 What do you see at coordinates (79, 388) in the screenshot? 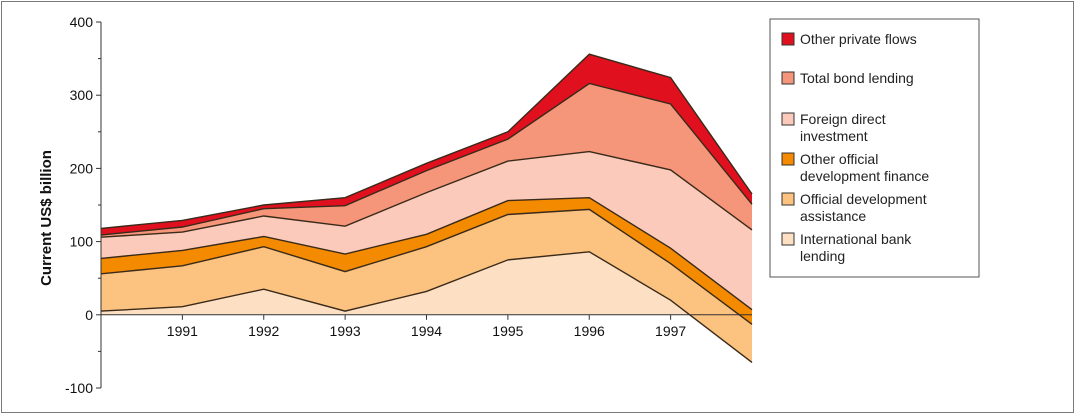
I see `y-tick-label: -100` at bounding box center [79, 388].